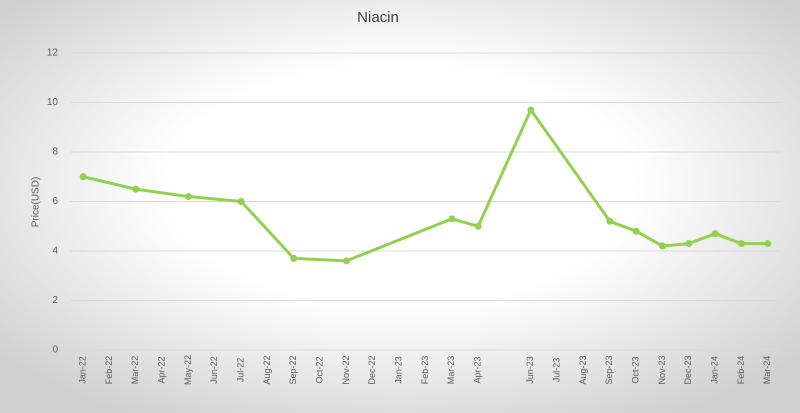 This screenshot has width=800, height=413. Describe the element at coordinates (636, 369) in the screenshot. I see `x-tick-label: Oct-23` at that location.